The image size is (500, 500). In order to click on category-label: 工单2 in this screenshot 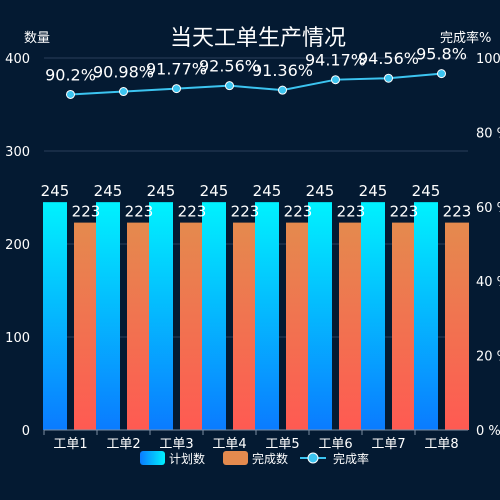, I will do `click(123, 444)`.